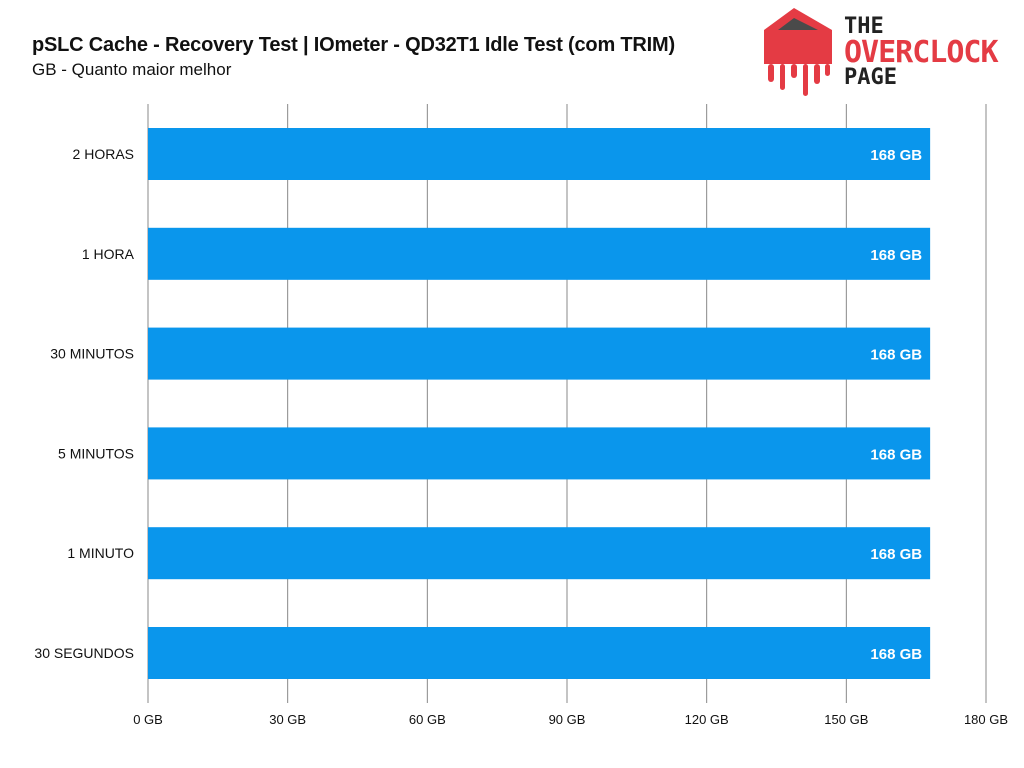 This screenshot has height=768, width=1024. Describe the element at coordinates (132, 69) in the screenshot. I see `chart-subtitle: GB - Quanto maior melhor` at that location.